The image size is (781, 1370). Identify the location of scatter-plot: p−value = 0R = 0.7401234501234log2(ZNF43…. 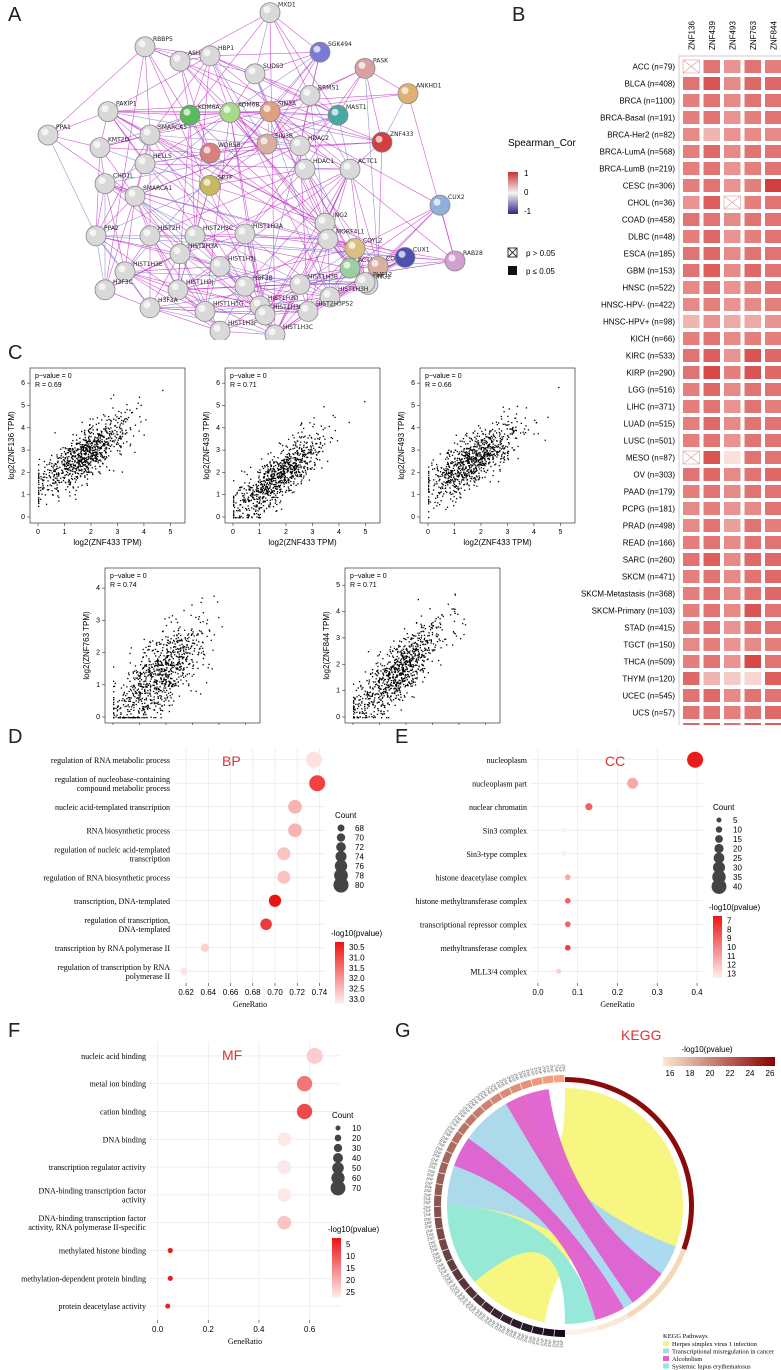
(171, 646).